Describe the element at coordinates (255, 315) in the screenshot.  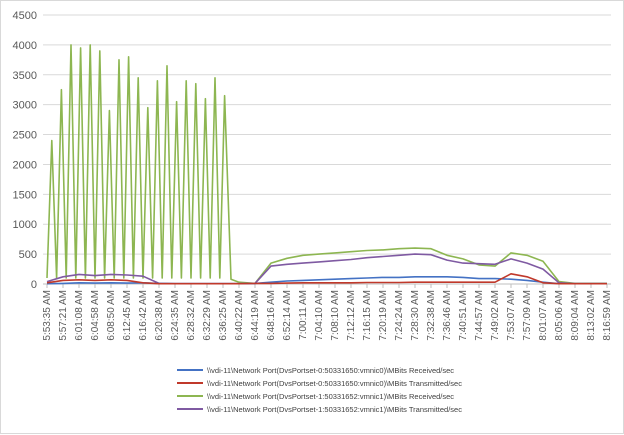
I see `x-tick-label: 6:44:19 AM` at that location.